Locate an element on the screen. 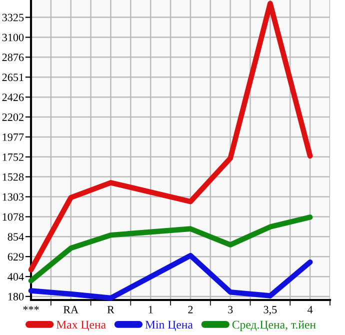 The image size is (345, 335). y-tick-label: 404 is located at coordinates (16, 277).